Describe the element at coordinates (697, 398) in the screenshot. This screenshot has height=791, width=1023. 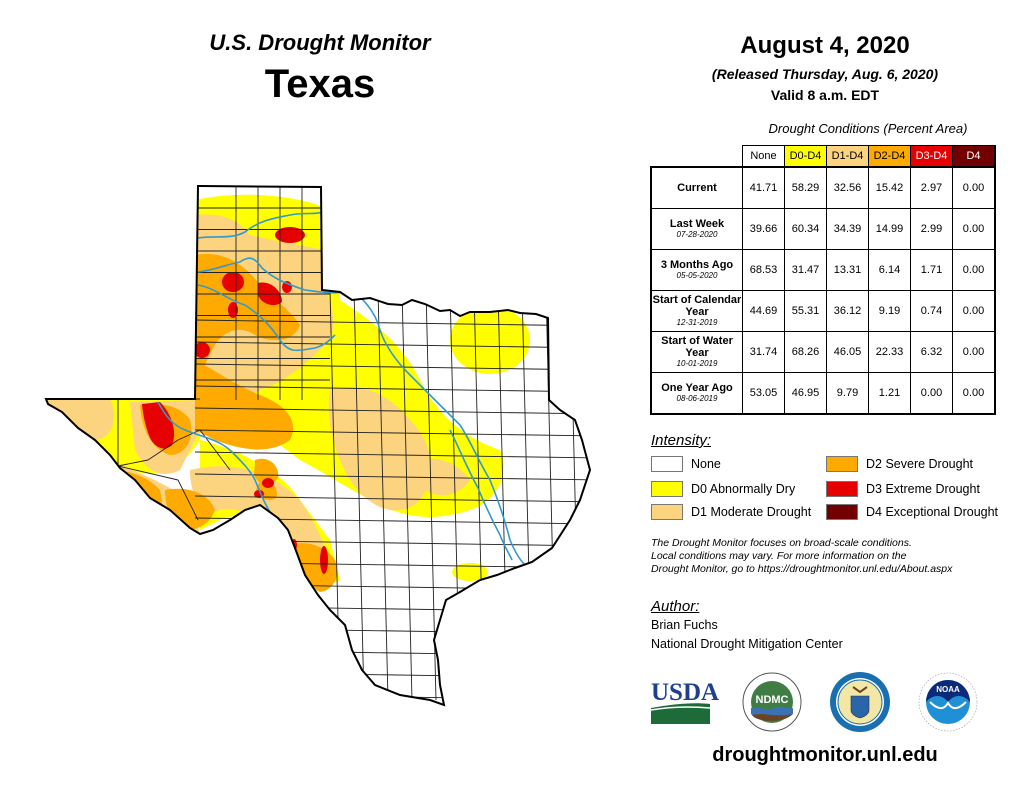
I see `row-date: 08-06-2019` at that location.